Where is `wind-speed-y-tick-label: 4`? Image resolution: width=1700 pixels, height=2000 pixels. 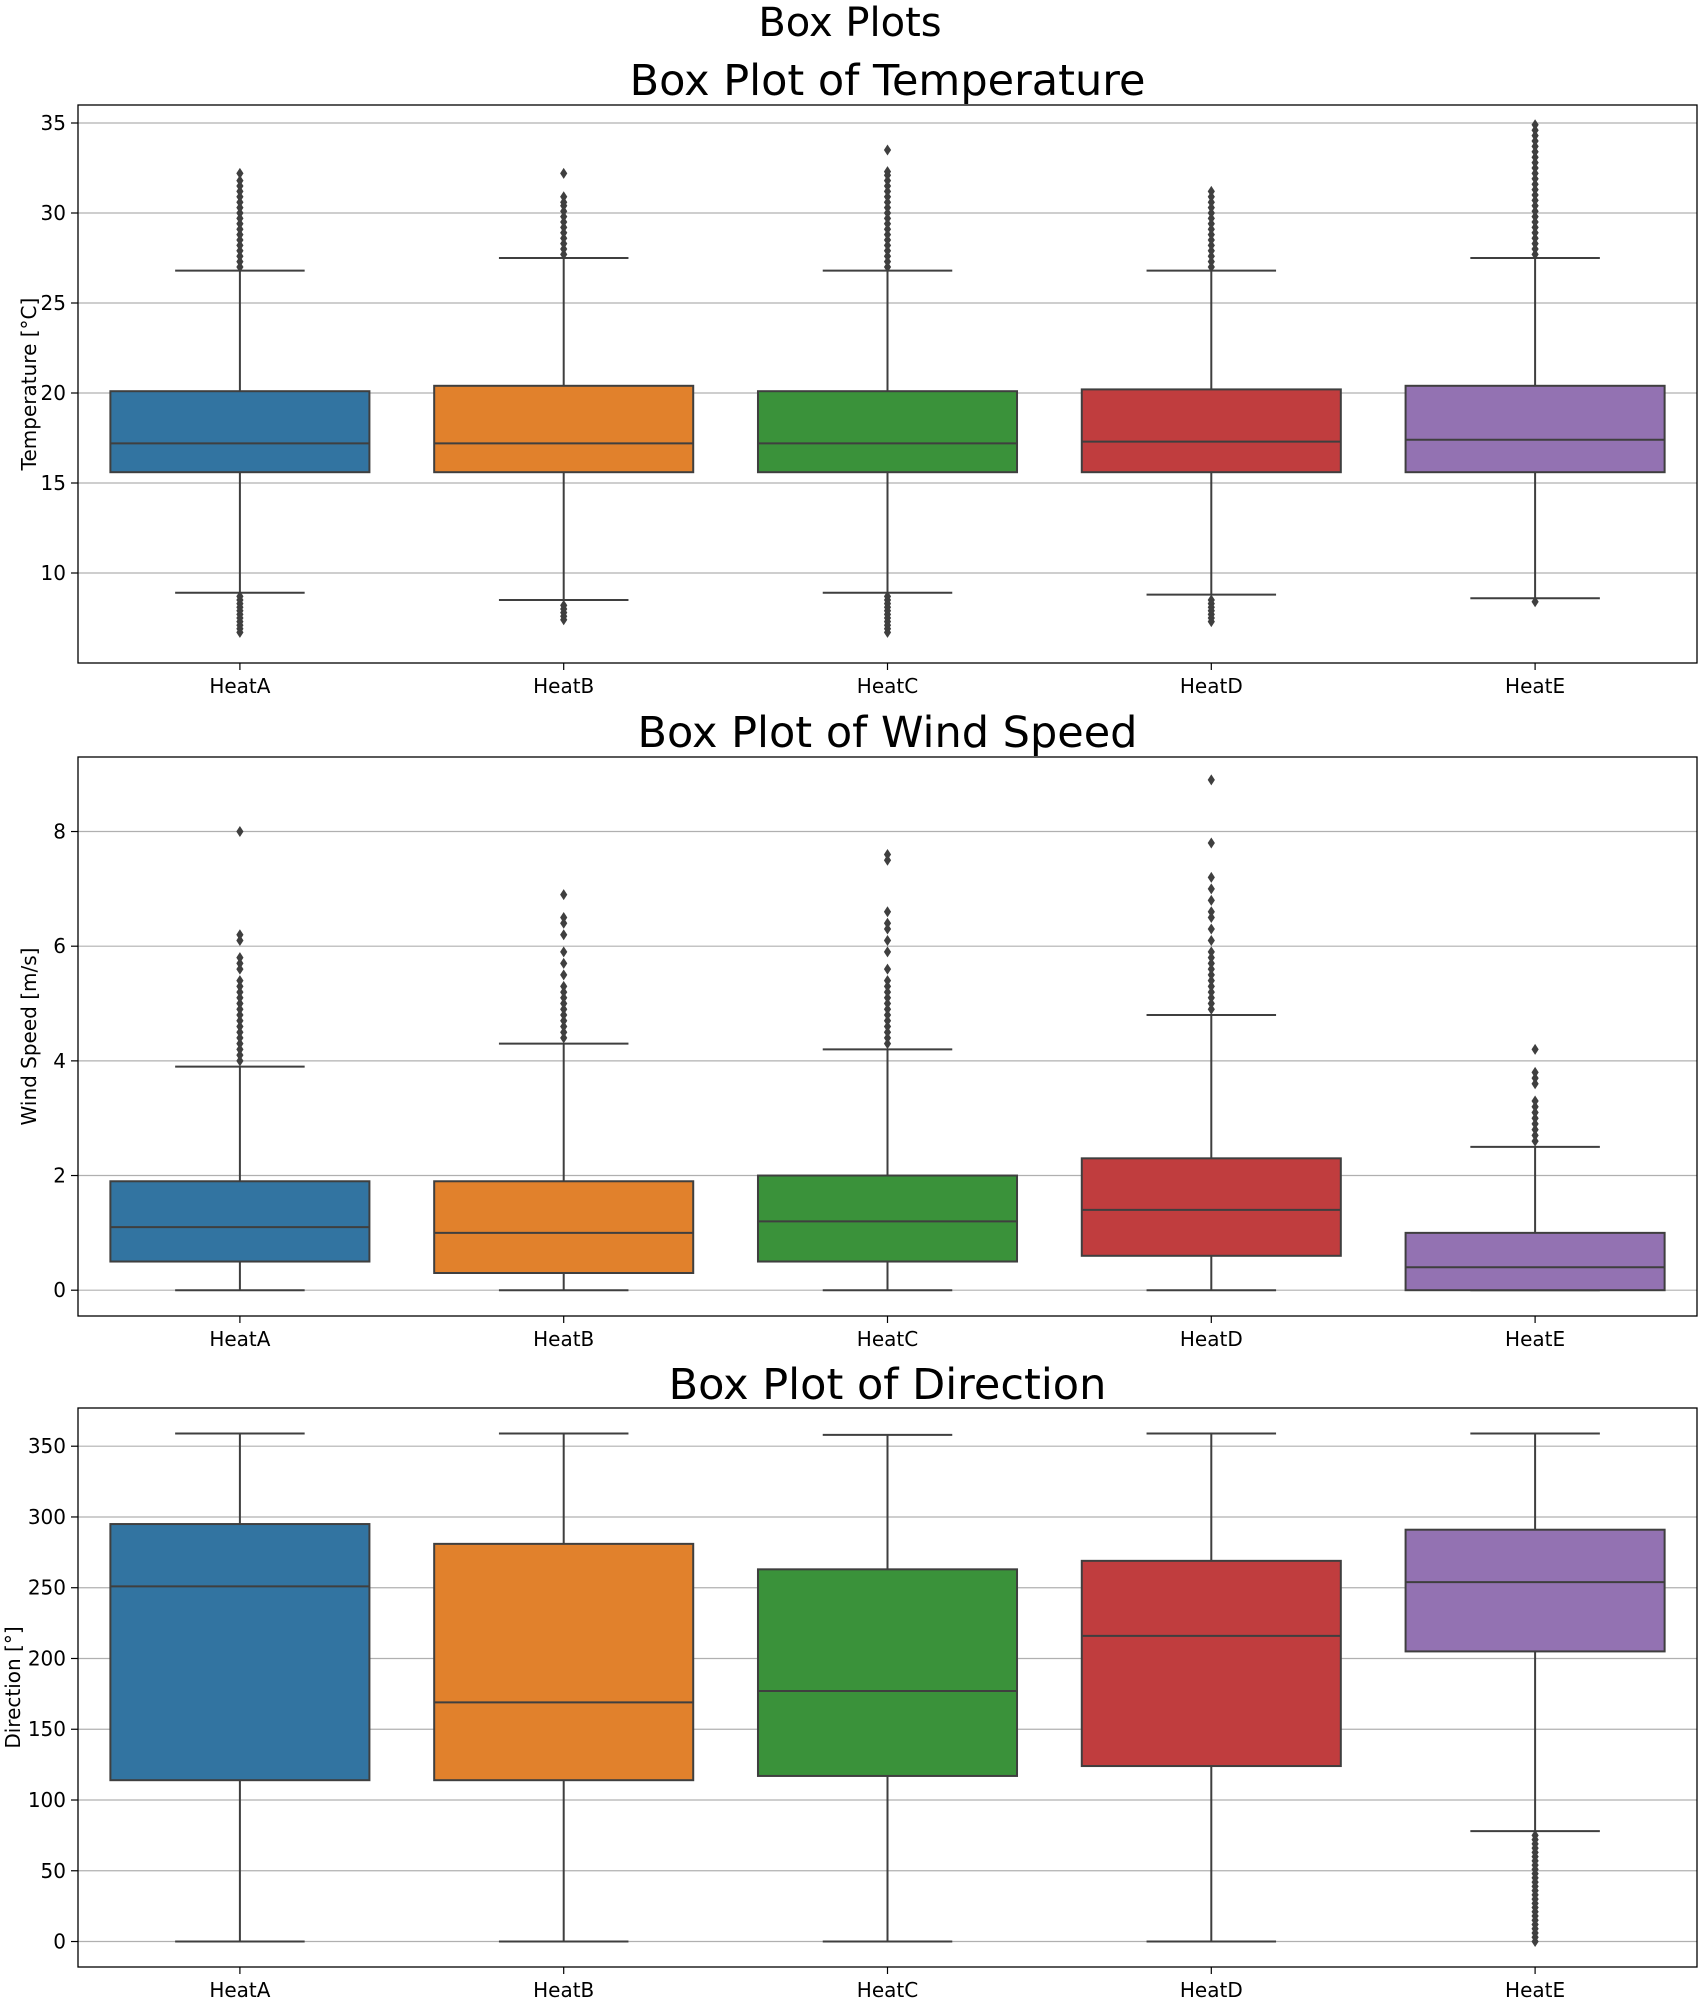
wind-speed-y-tick-label: 4 is located at coordinates (59, 1061).